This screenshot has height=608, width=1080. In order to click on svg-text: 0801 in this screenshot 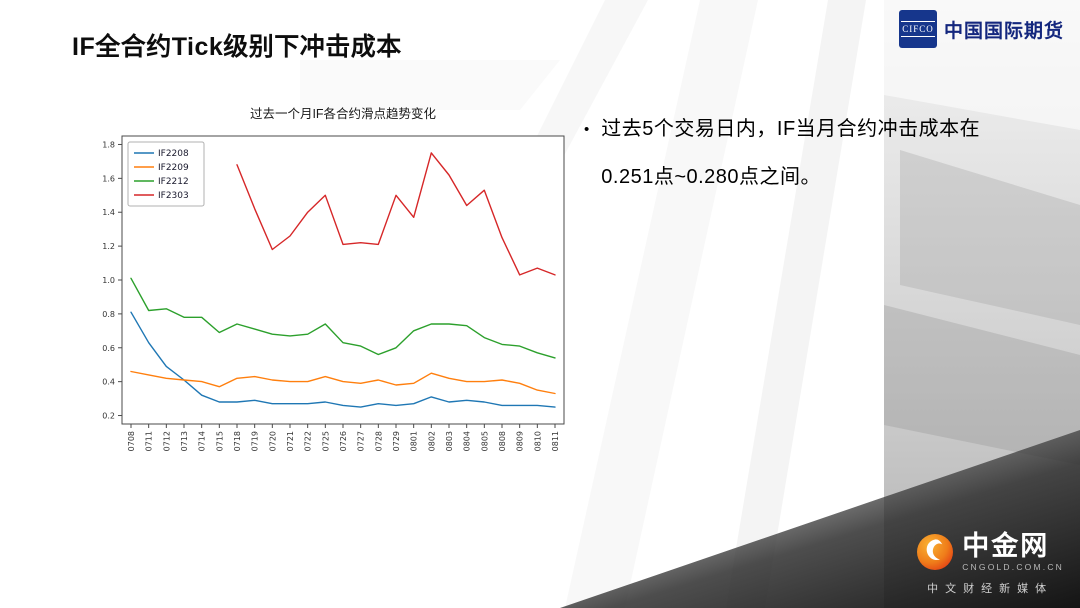, I will do `click(414, 441)`.